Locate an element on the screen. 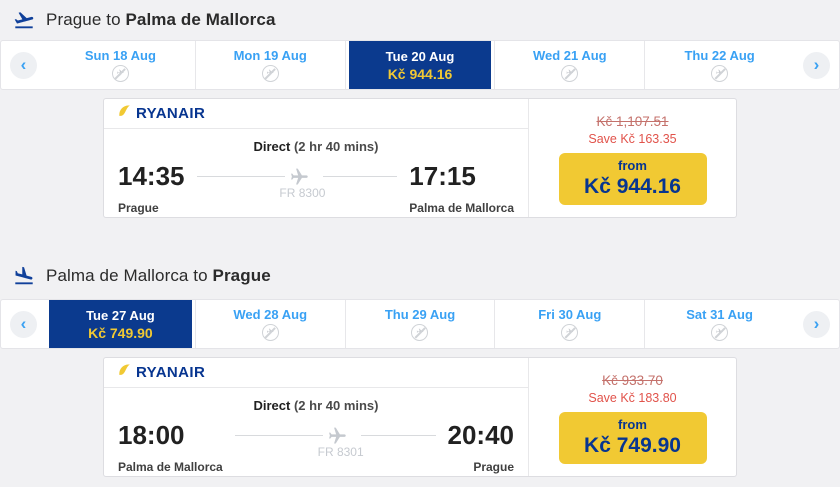 The width and height of the screenshot is (840, 487). date-tab-selected: Tue 20 Aug Kč 944.16 ✈ is located at coordinates (419, 65).